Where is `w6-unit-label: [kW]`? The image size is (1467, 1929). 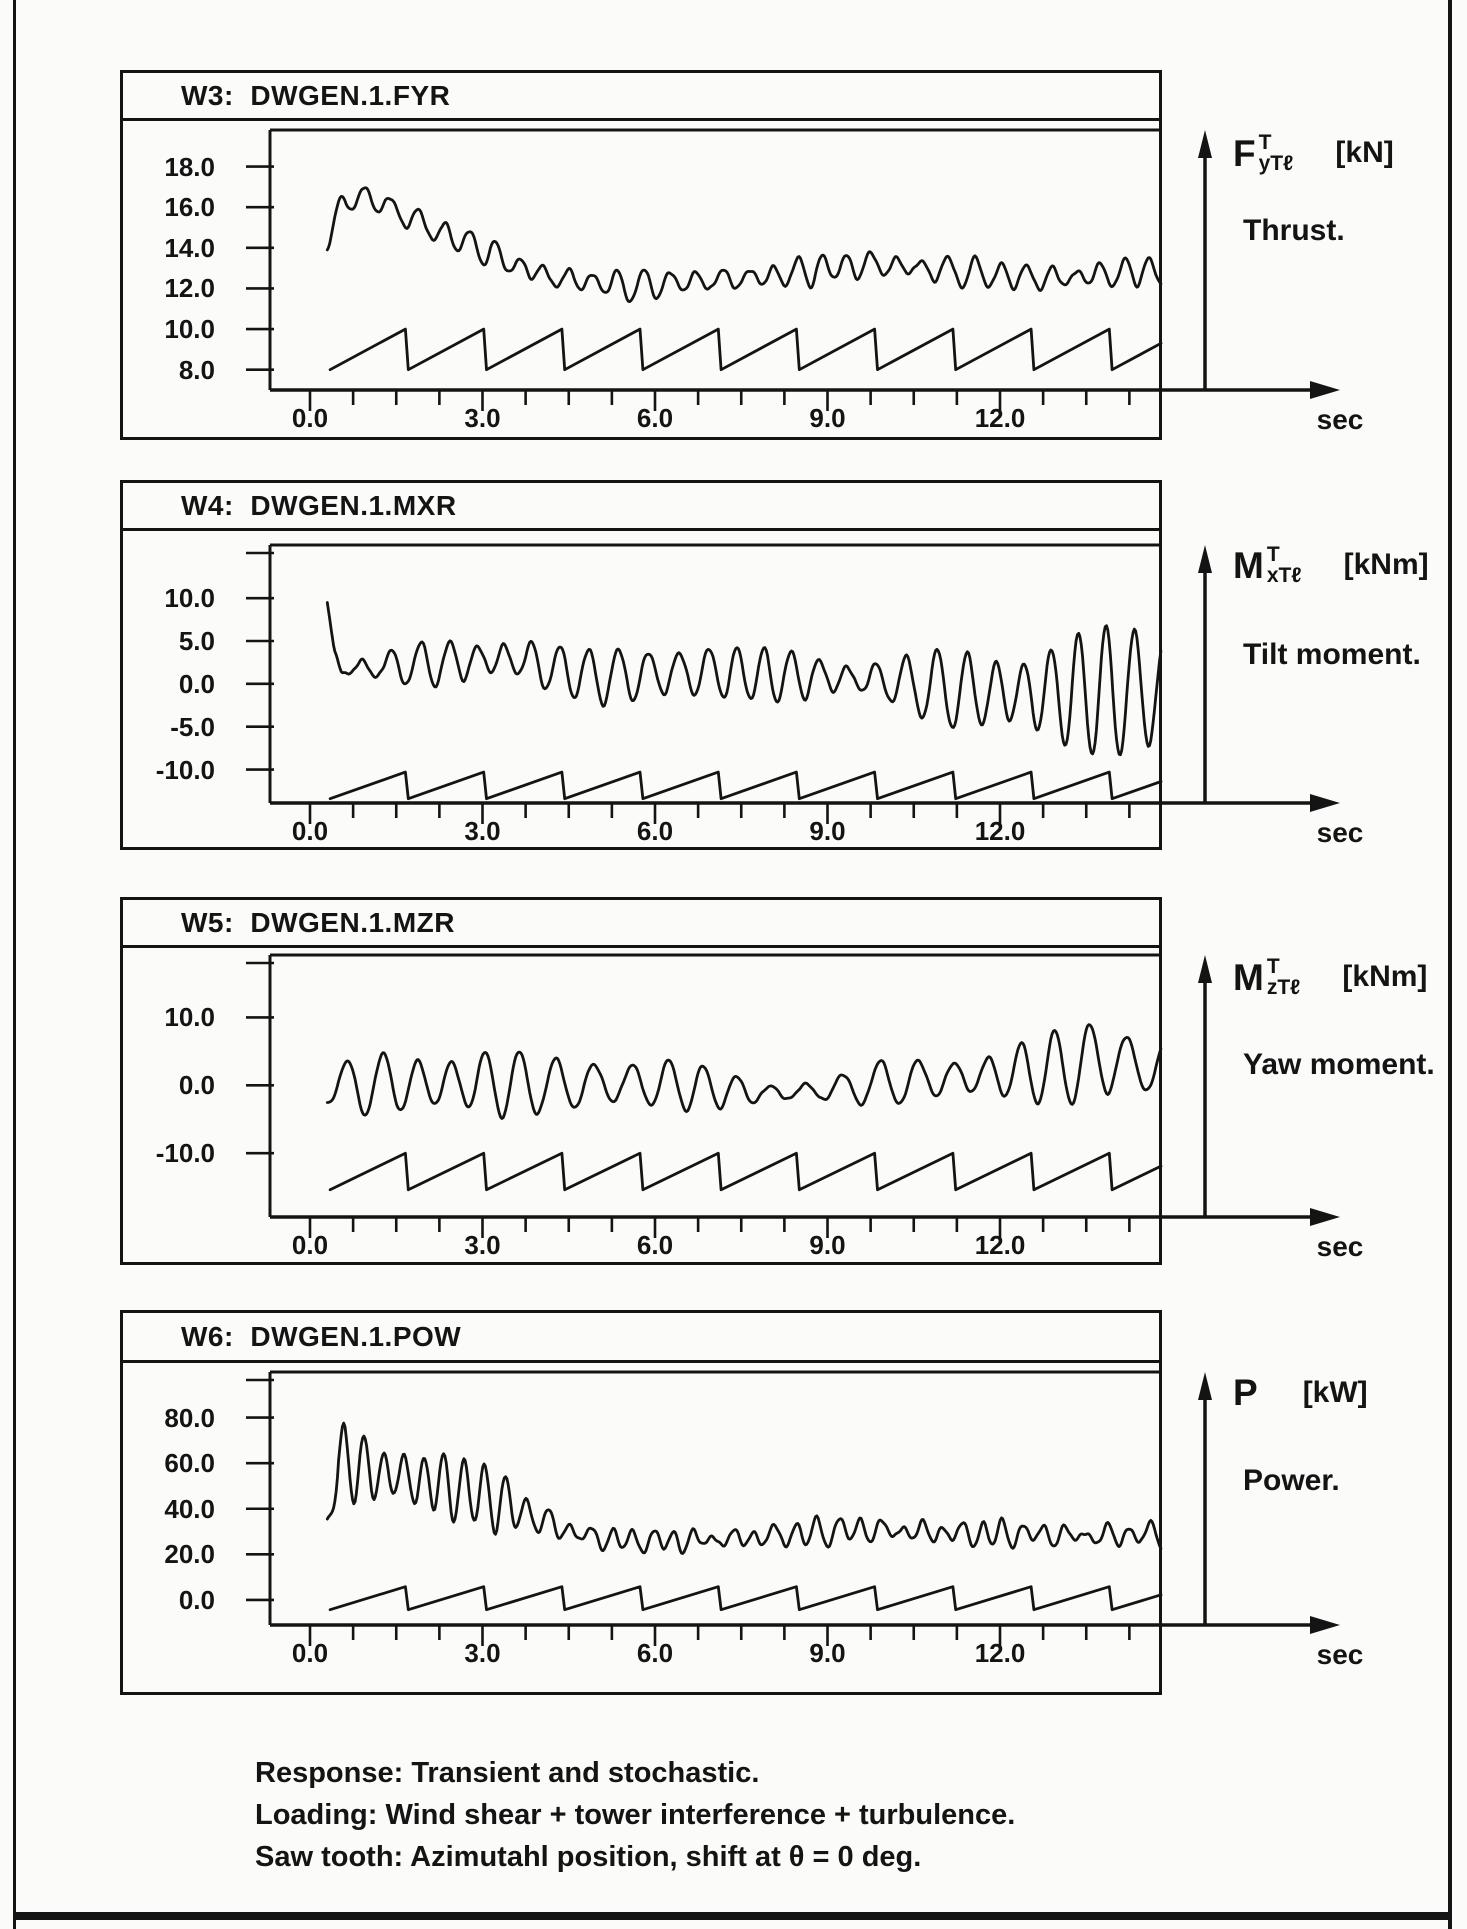
w6-unit-label: [kW] is located at coordinates (1335, 1392).